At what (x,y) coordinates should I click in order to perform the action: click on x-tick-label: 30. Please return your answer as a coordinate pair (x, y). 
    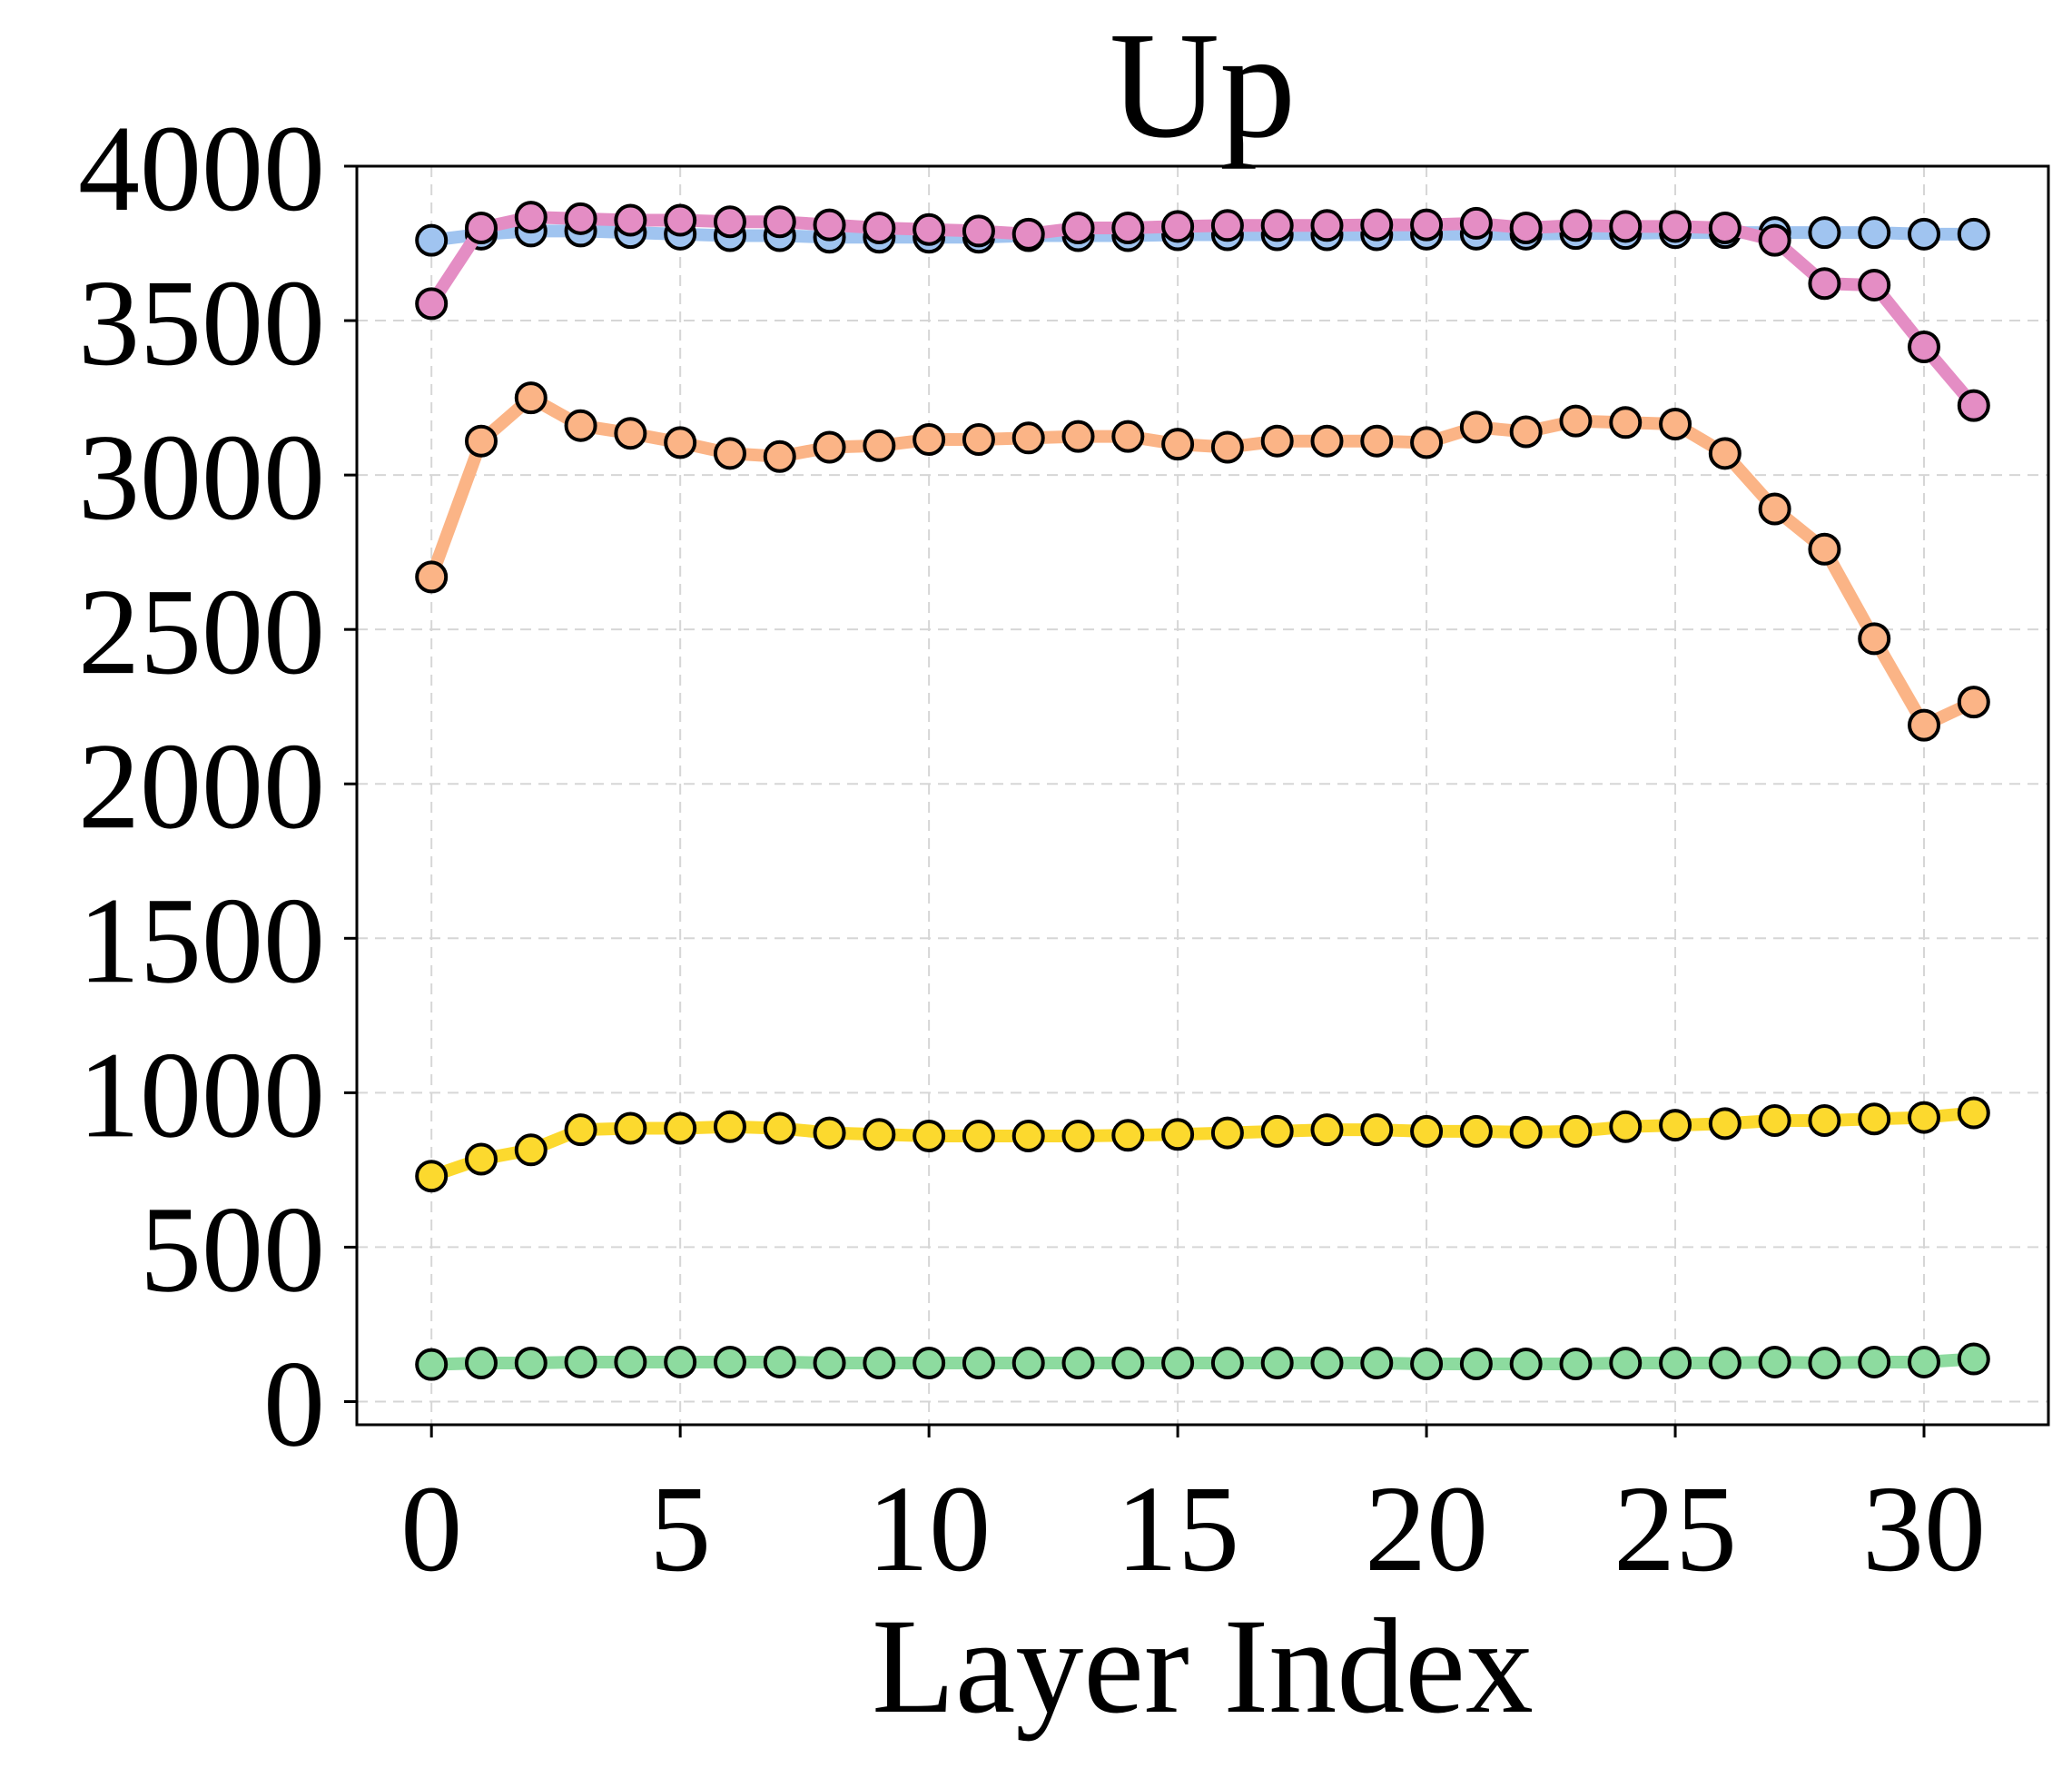
    Looking at the image, I should click on (1924, 1529).